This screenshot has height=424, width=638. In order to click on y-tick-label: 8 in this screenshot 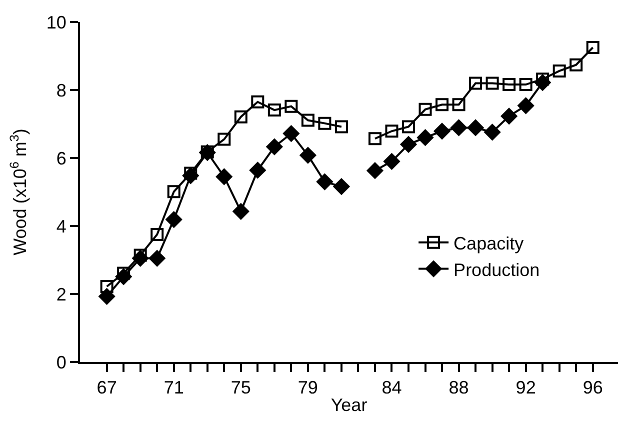, I will do `click(61, 90)`.